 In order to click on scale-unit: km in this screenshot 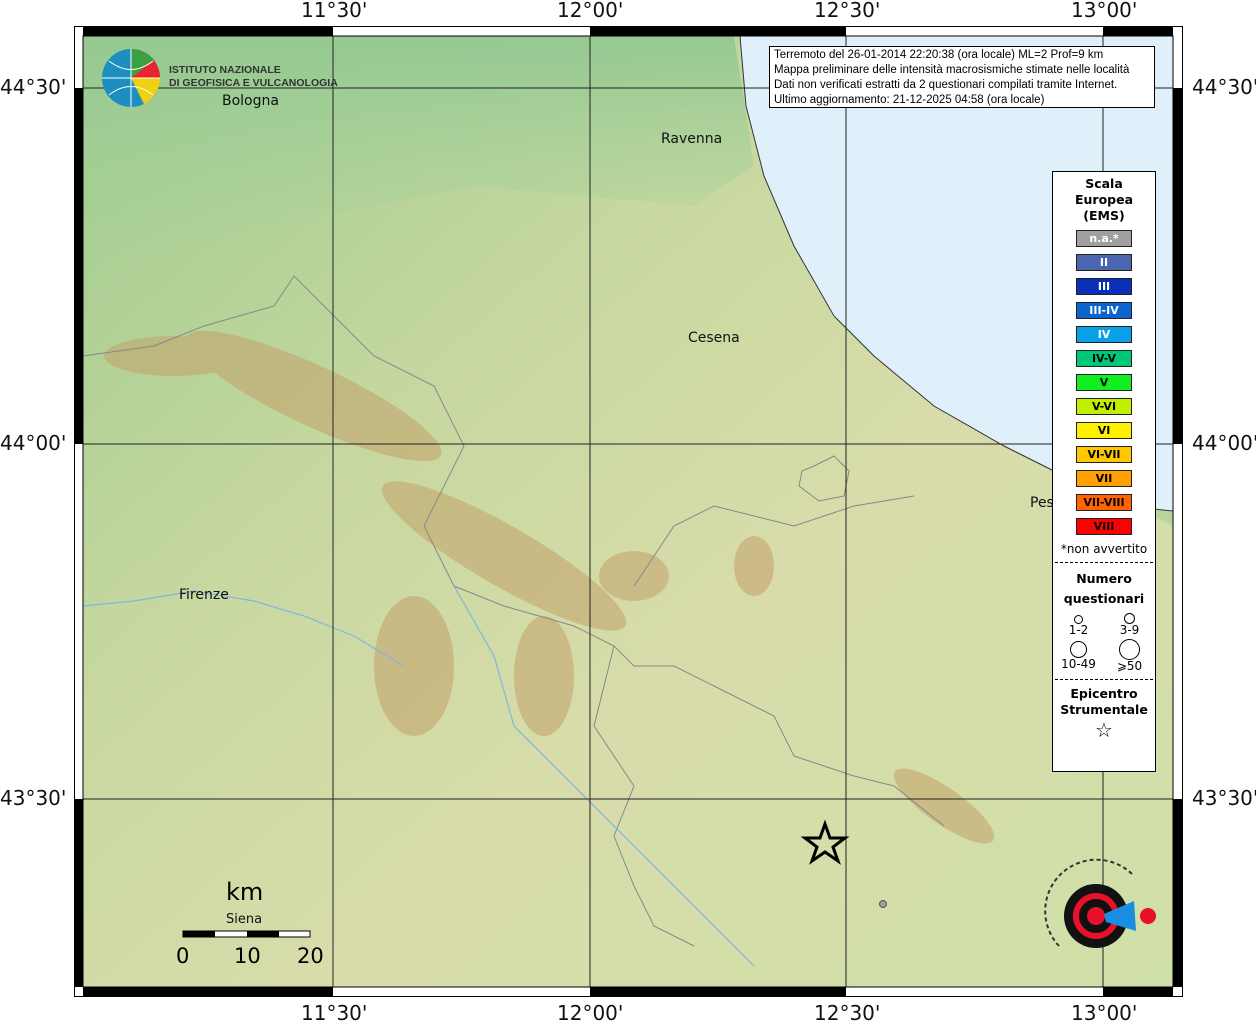, I will do `click(245, 892)`.